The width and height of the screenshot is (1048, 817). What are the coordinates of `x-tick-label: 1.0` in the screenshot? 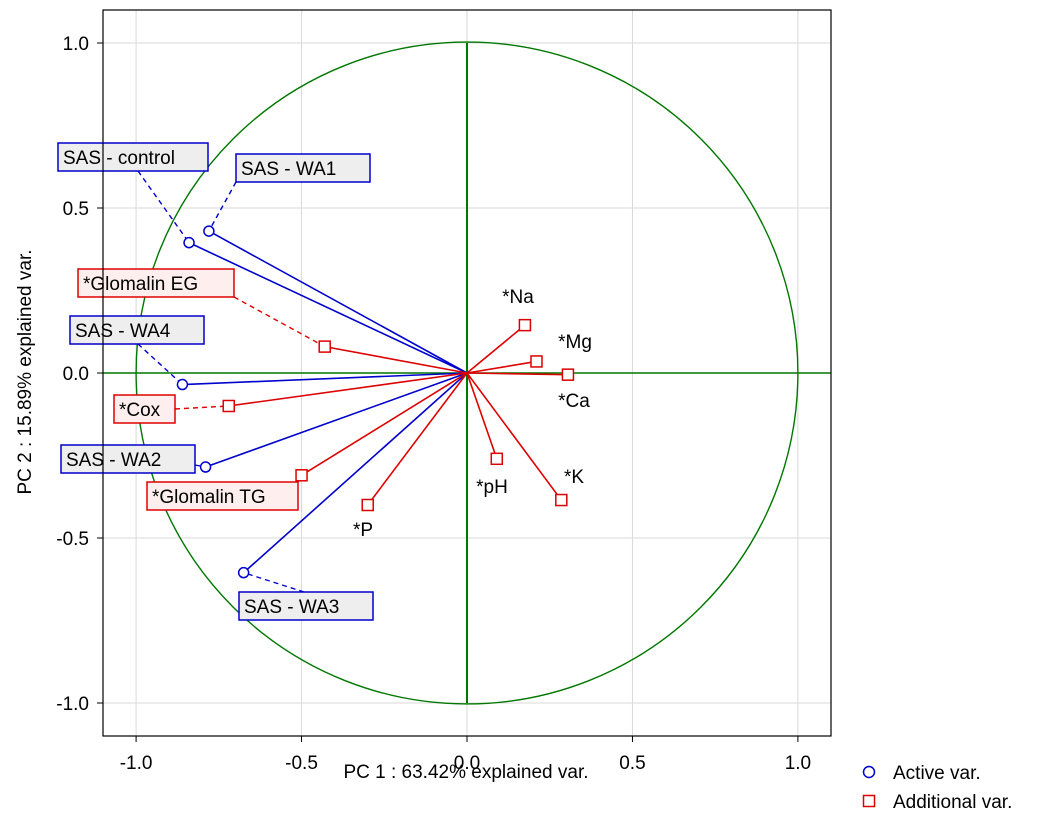 It's located at (798, 763).